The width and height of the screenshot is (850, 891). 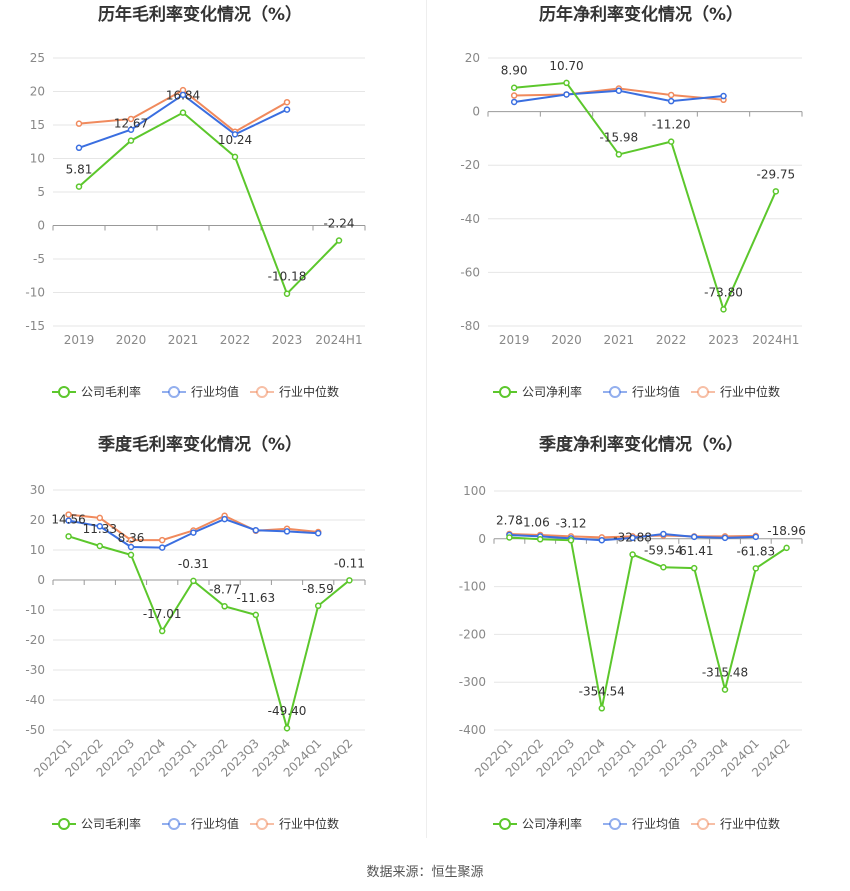 I want to click on data-label: -10.18, so click(x=287, y=277).